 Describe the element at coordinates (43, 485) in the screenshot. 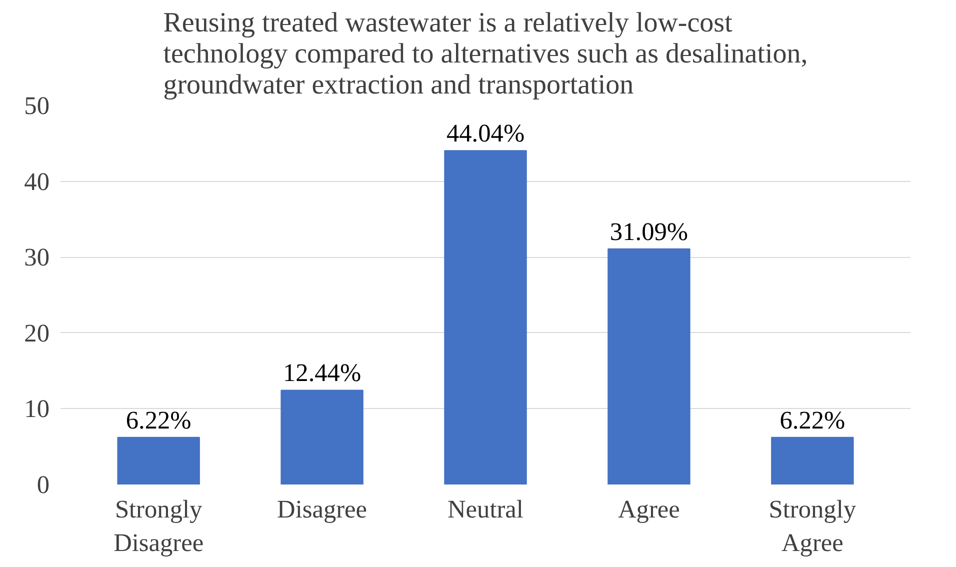

I see `y-tick-label: 0` at that location.